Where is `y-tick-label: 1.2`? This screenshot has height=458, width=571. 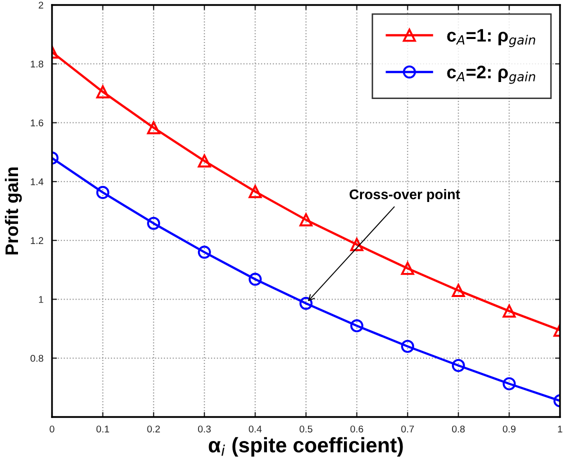
y-tick-label: 1.2 is located at coordinates (37, 240).